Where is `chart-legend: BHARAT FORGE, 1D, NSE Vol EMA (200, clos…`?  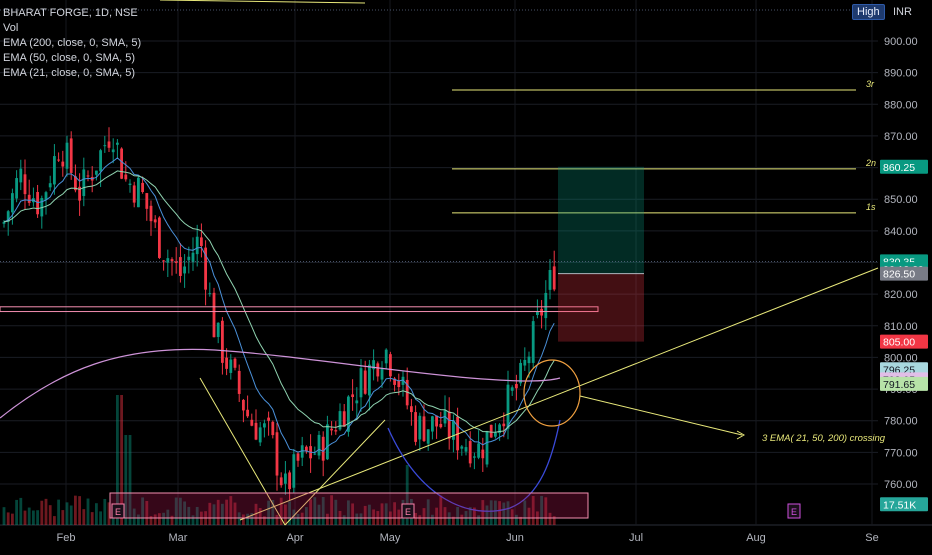
chart-legend: BHARAT FORGE, 1D, NSE Vol EMA (200, clos… is located at coordinates (72, 43).